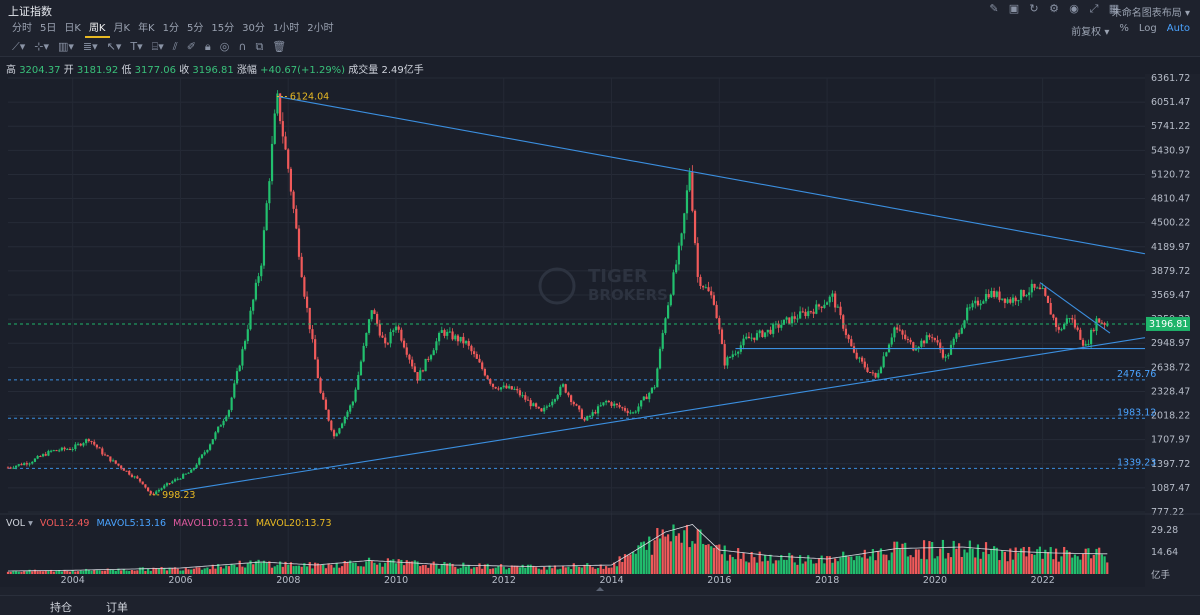 This screenshot has width=1200, height=615. I want to click on scroll-up-icon, so click(600, 589).